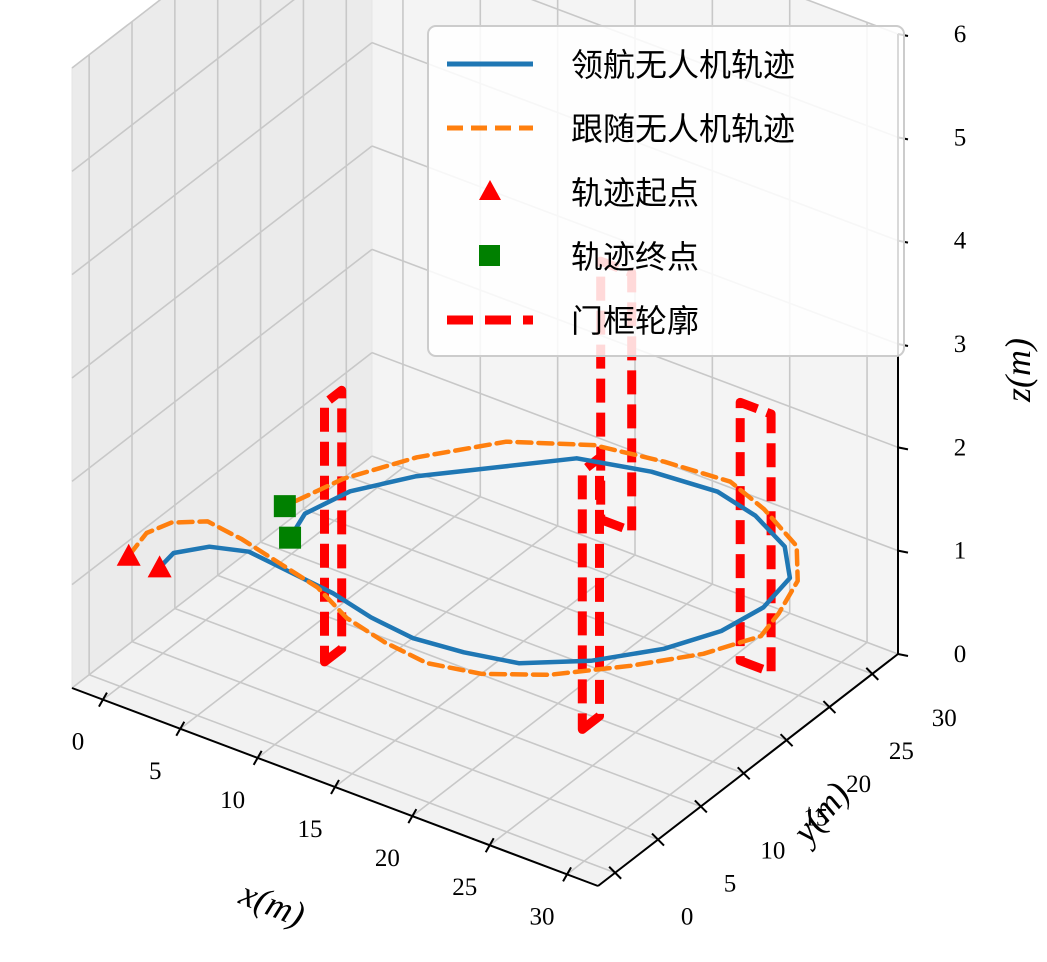 The image size is (1047, 962). What do you see at coordinates (464, 887) in the screenshot?
I see `x-tick-label: 25` at bounding box center [464, 887].